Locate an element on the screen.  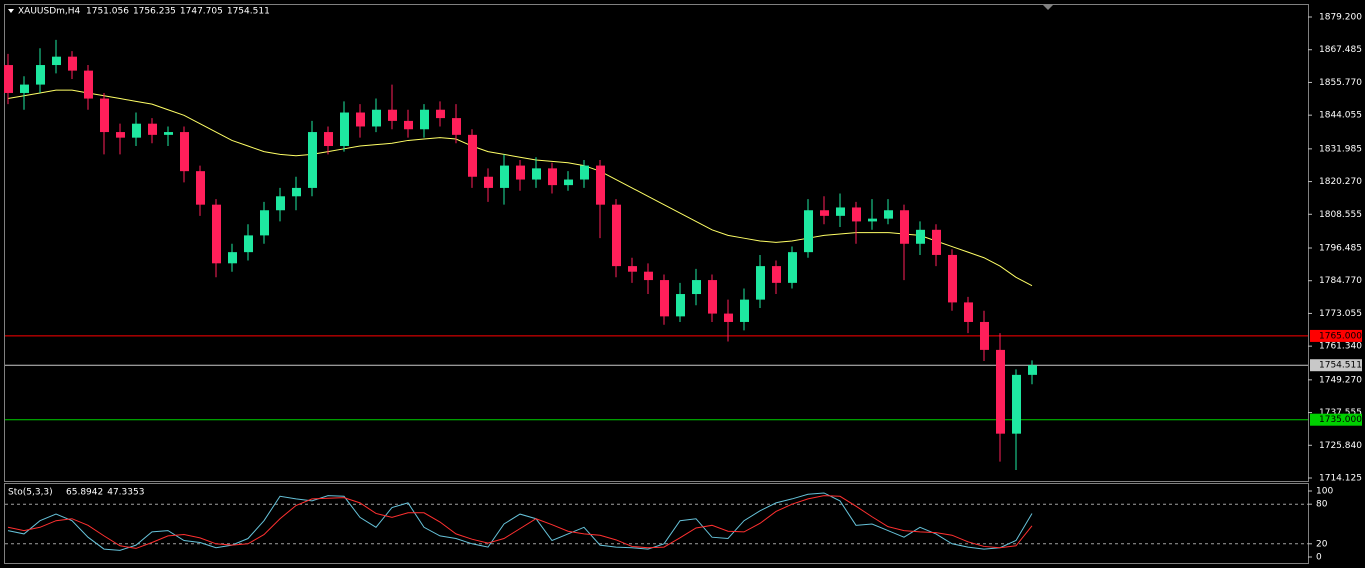
y-tick-label: 1737.555 is located at coordinates (1340, 413).